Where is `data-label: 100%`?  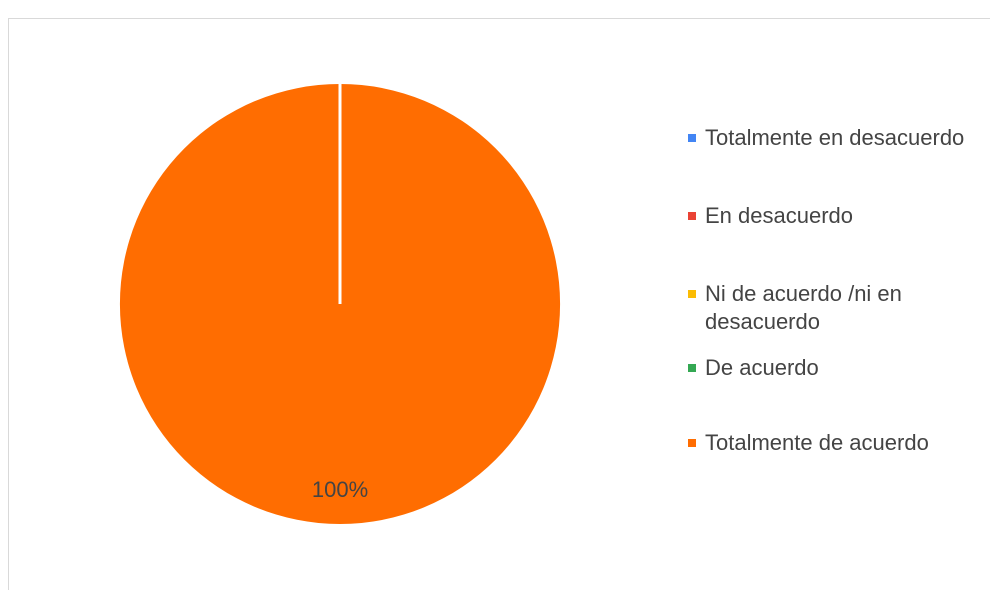 data-label: 100% is located at coordinates (340, 489).